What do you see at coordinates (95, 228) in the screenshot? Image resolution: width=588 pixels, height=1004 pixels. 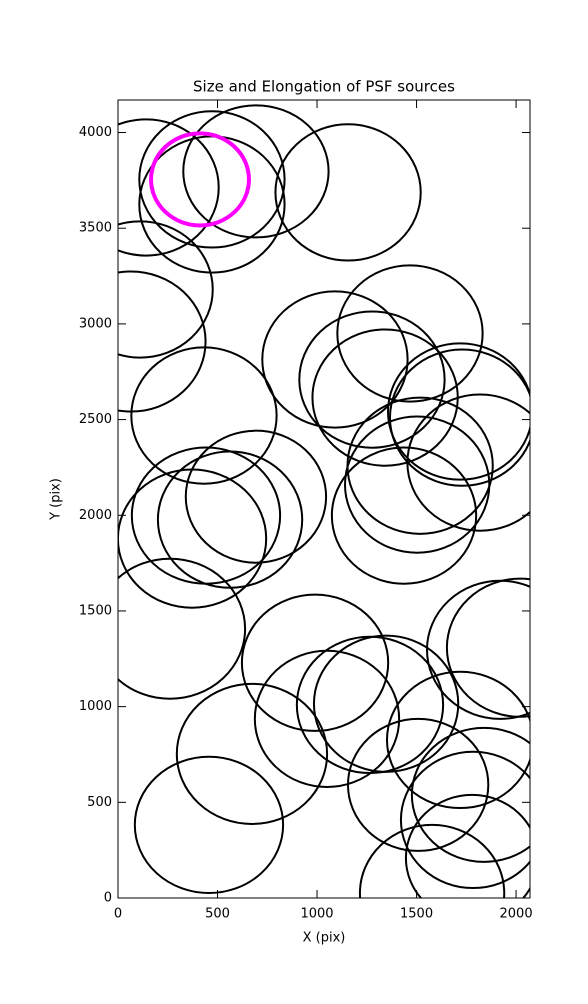 I see `y-tick-label: 3500` at bounding box center [95, 228].